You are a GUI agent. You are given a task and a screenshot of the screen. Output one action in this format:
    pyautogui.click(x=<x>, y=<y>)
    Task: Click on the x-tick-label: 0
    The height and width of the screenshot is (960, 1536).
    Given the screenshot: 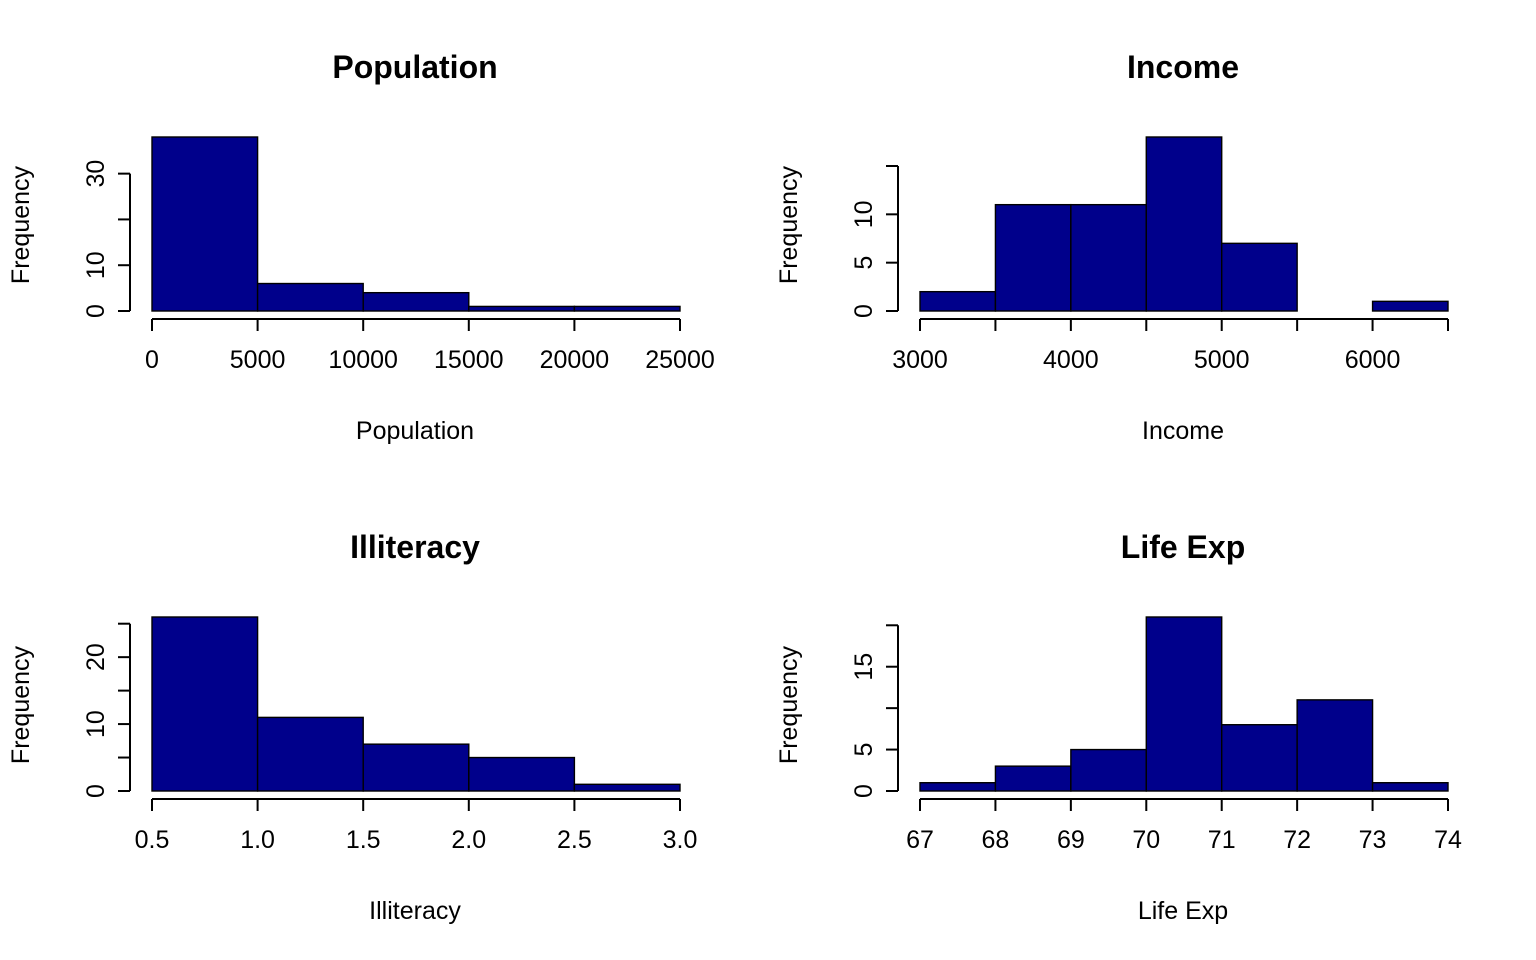 What is the action you would take?
    pyautogui.click(x=152, y=360)
    